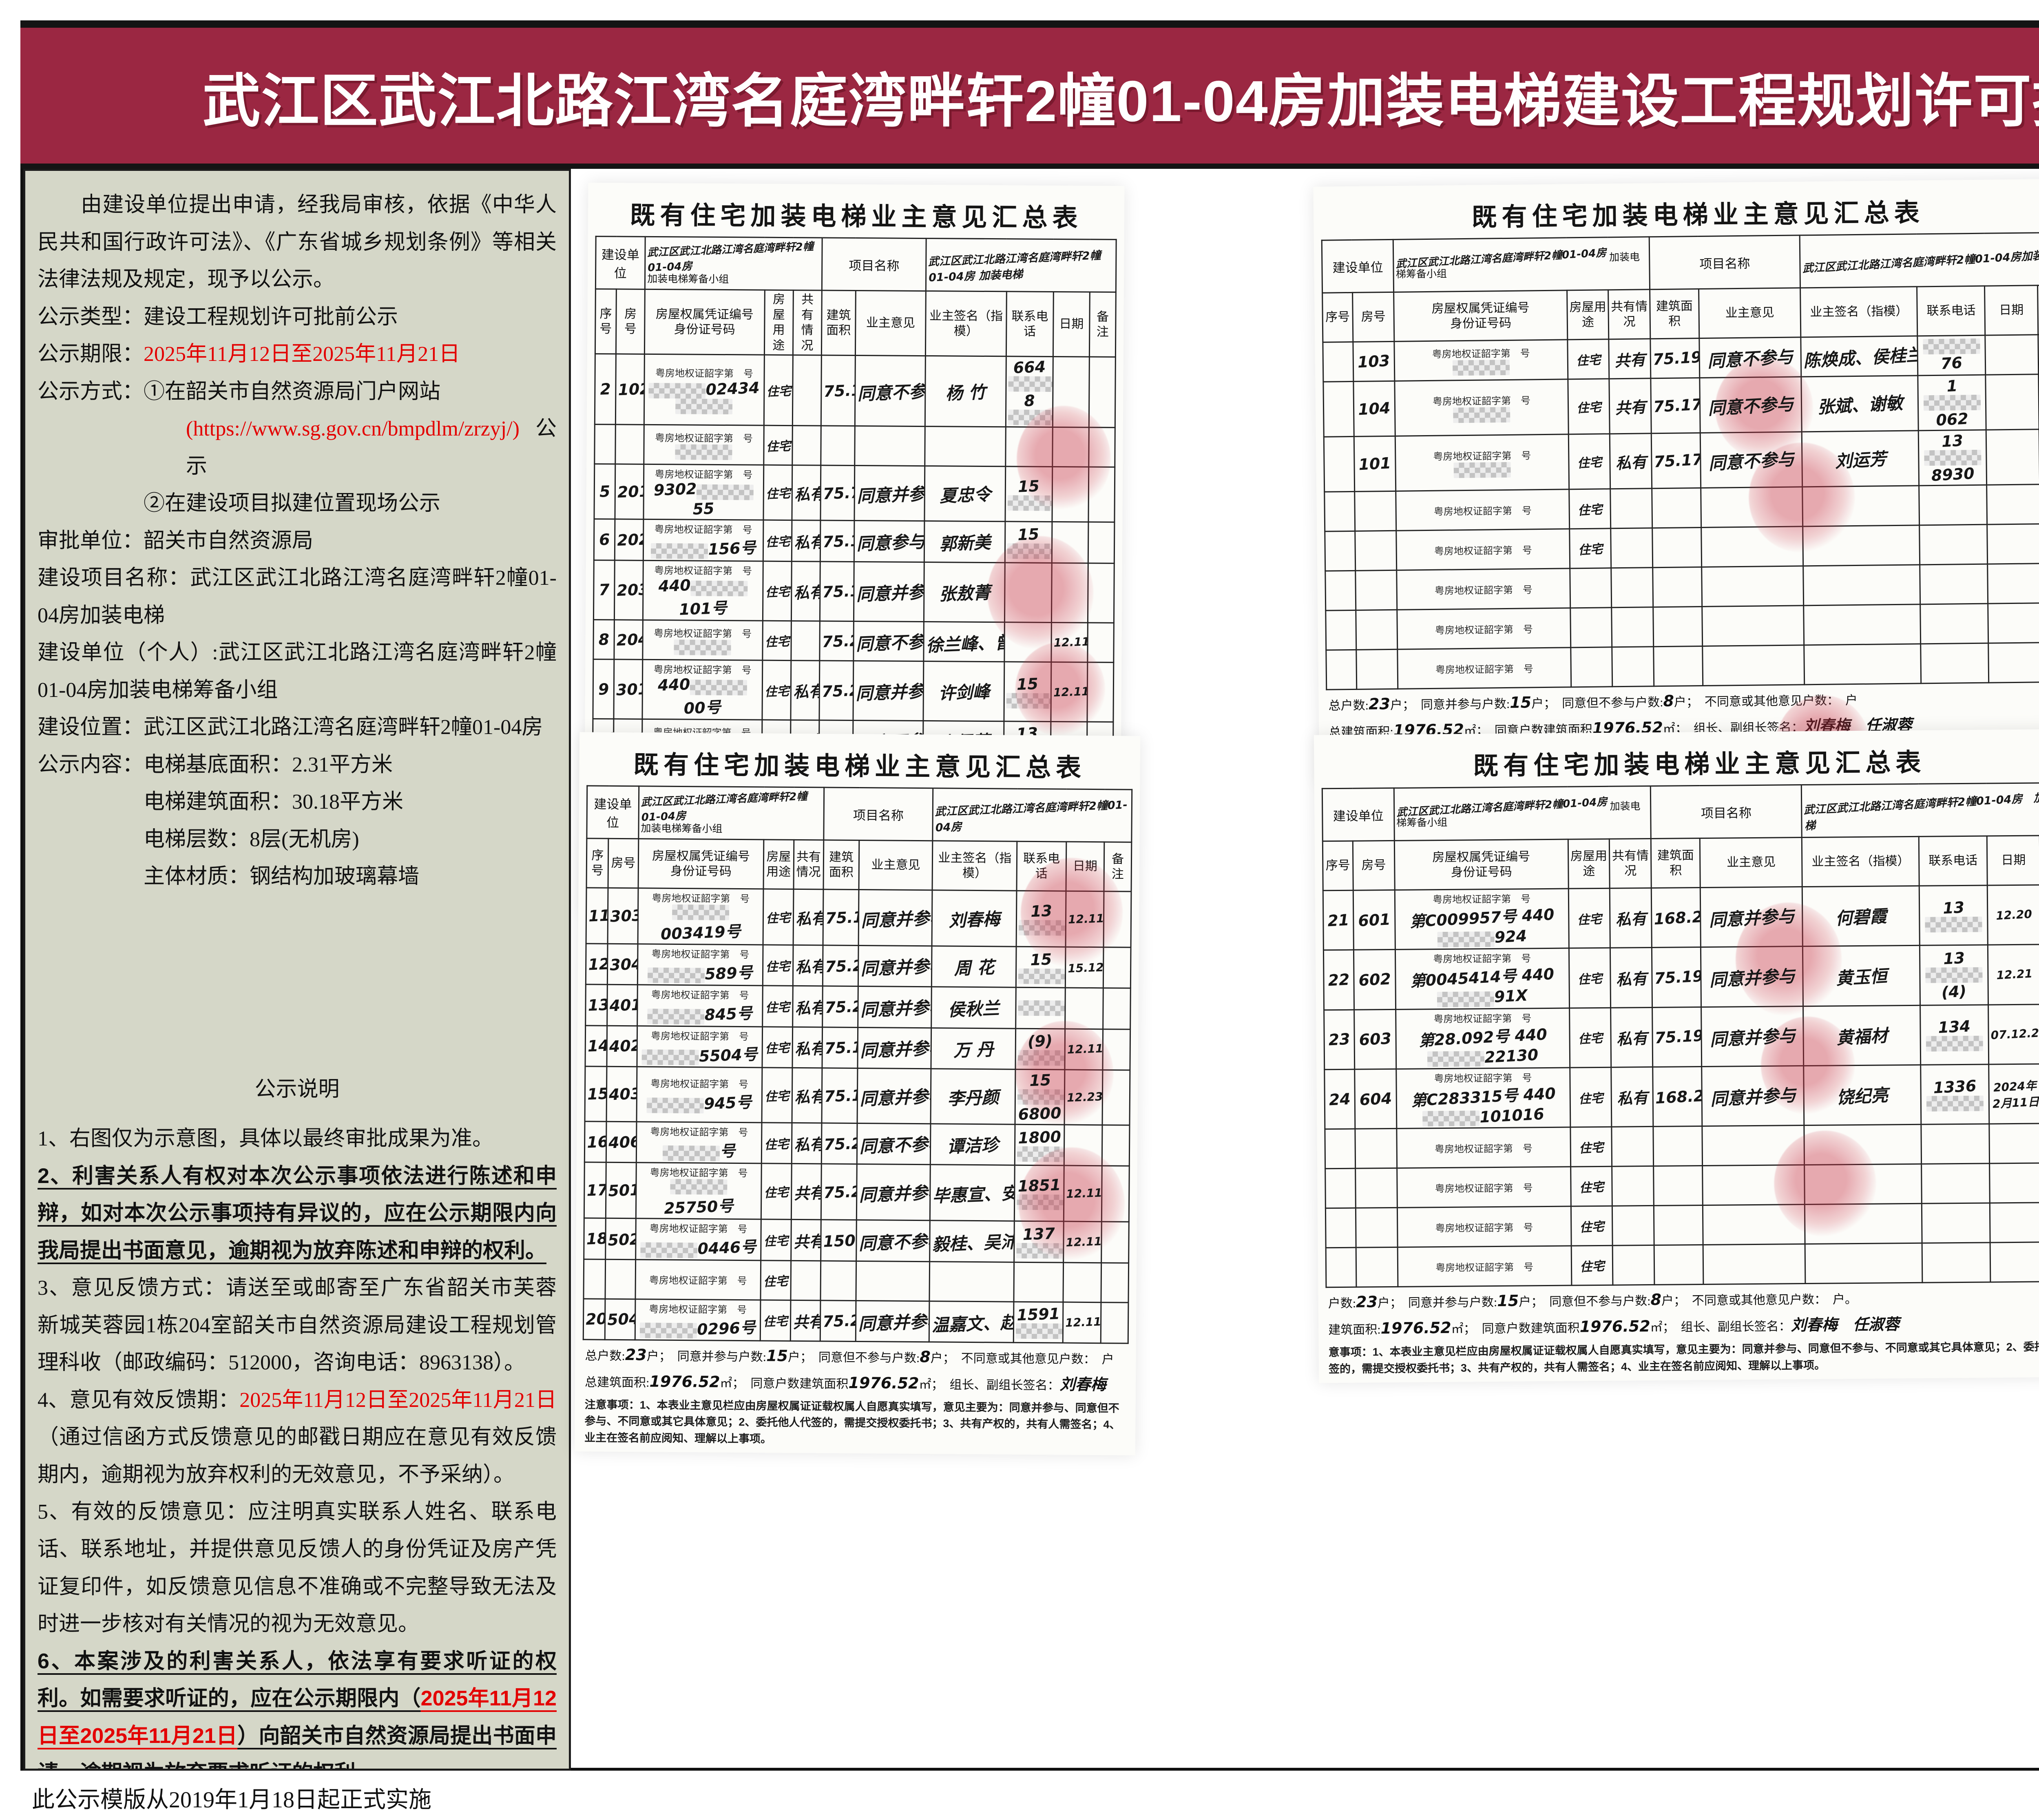  I want to click on room-cell: 501, so click(621, 1190).